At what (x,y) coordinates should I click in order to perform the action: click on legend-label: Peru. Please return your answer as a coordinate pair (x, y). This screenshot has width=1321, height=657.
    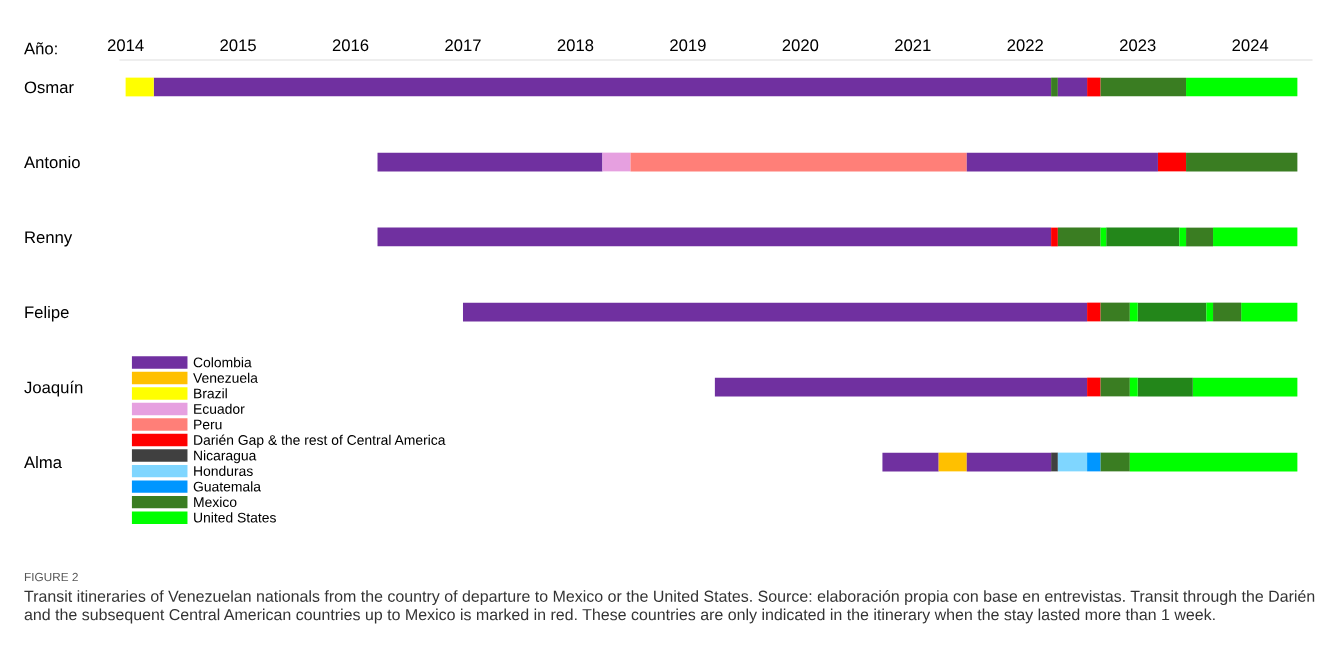
    Looking at the image, I should click on (208, 424).